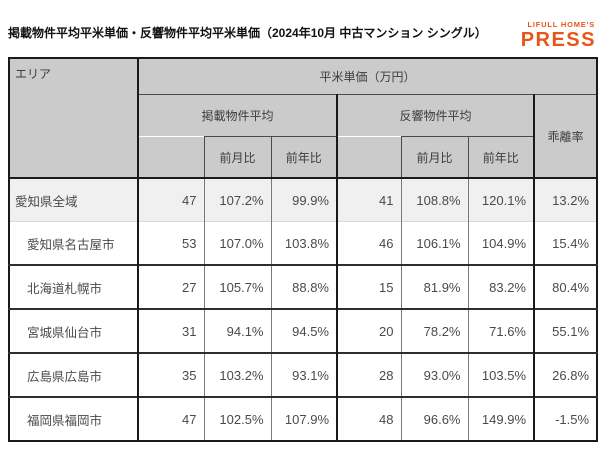 Image resolution: width=600 pixels, height=450 pixels. I want to click on listed-yoy-cell: 93.1%, so click(303, 374).